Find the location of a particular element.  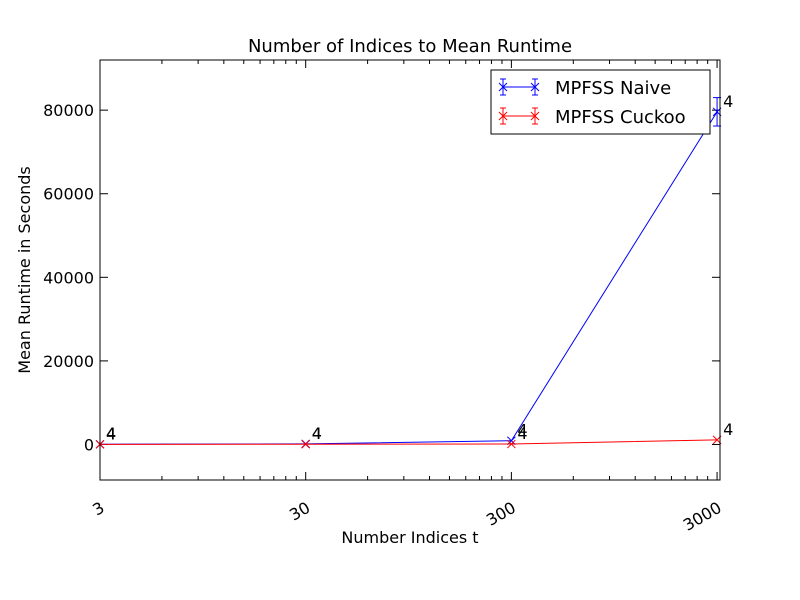

legend: MPFSS Naive MPFSS Cuckoo is located at coordinates (600, 102).